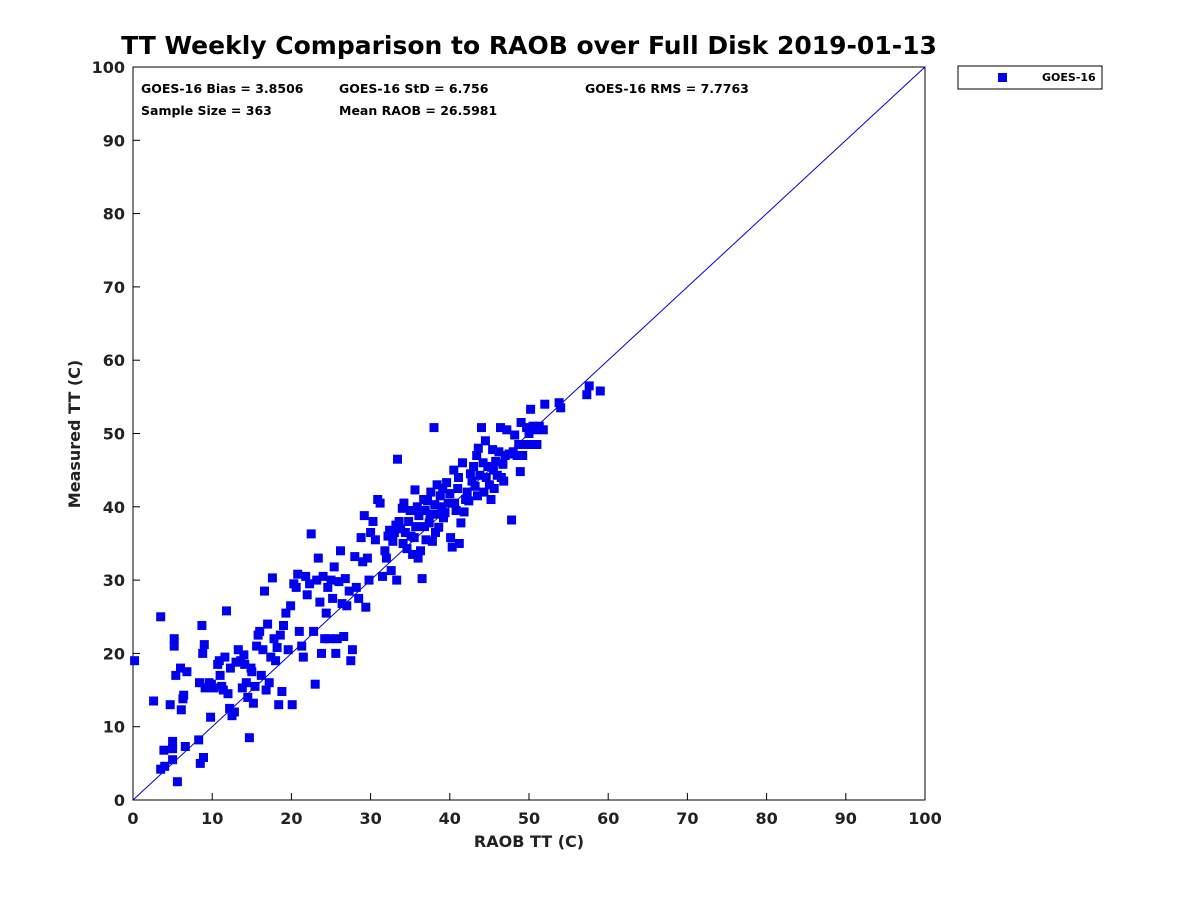 This screenshot has width=1200, height=900. I want to click on stat-sample-size: Sample Size = 363, so click(206, 110).